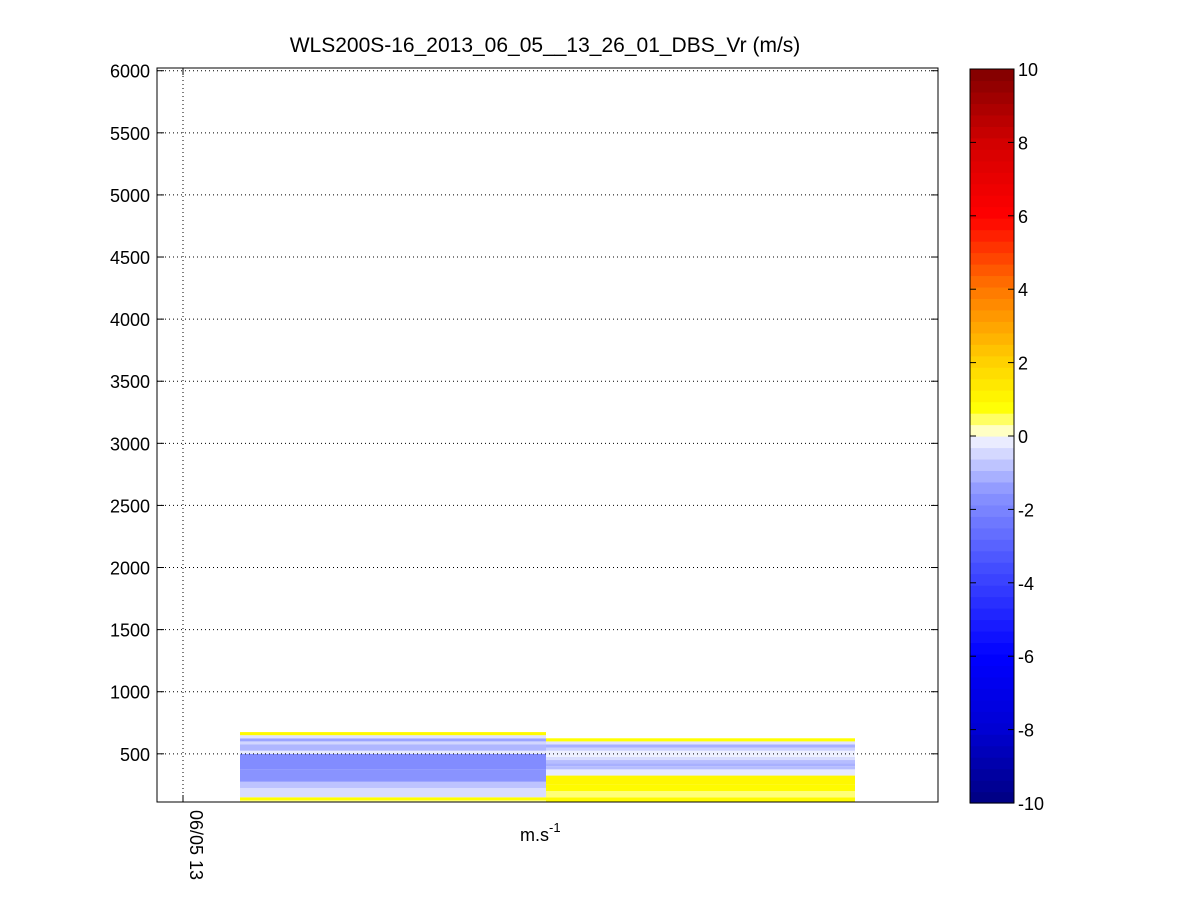 The height and width of the screenshot is (901, 1201). What do you see at coordinates (1023, 143) in the screenshot?
I see `colorbar-tick-label: 8` at bounding box center [1023, 143].